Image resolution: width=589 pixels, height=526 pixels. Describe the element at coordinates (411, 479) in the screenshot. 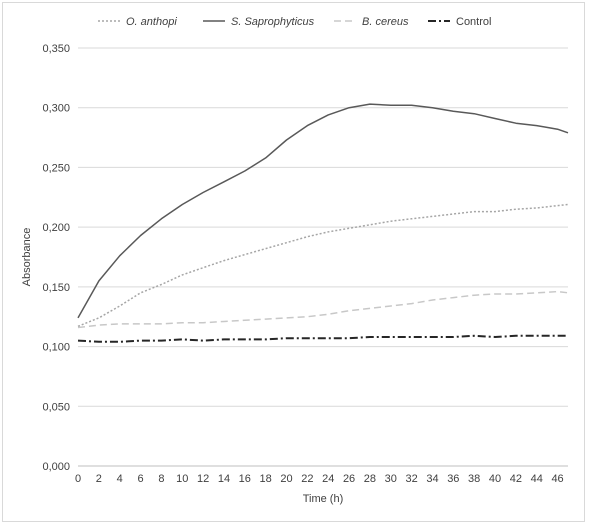

I see `x-tick-label: 32` at that location.